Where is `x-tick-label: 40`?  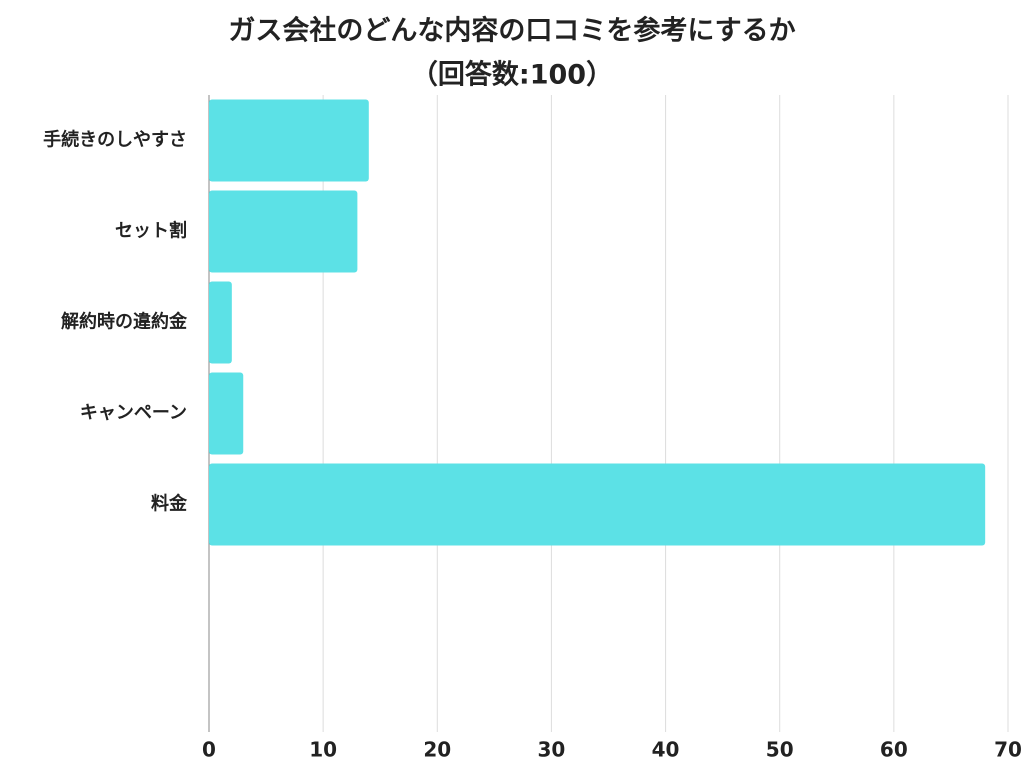 x-tick-label: 40 is located at coordinates (666, 750).